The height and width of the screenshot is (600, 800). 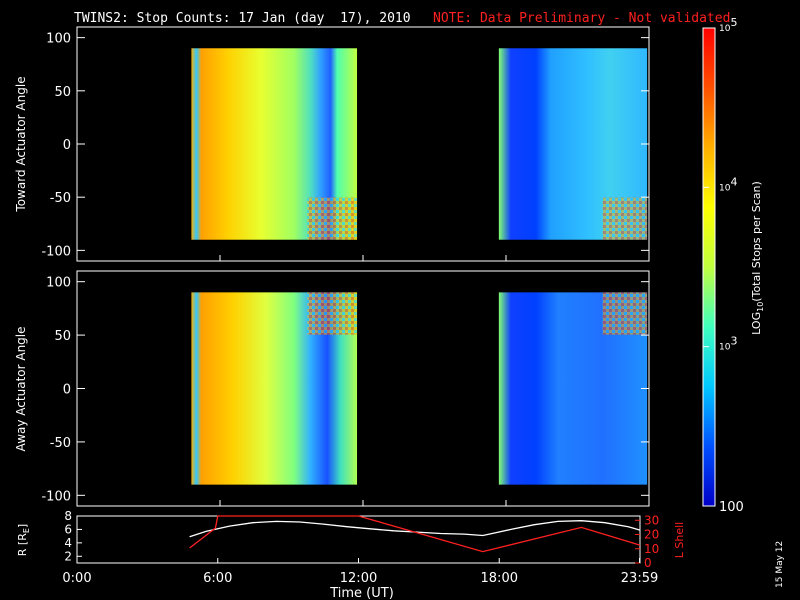 I want to click on colorbar-gradient, so click(x=709, y=267).